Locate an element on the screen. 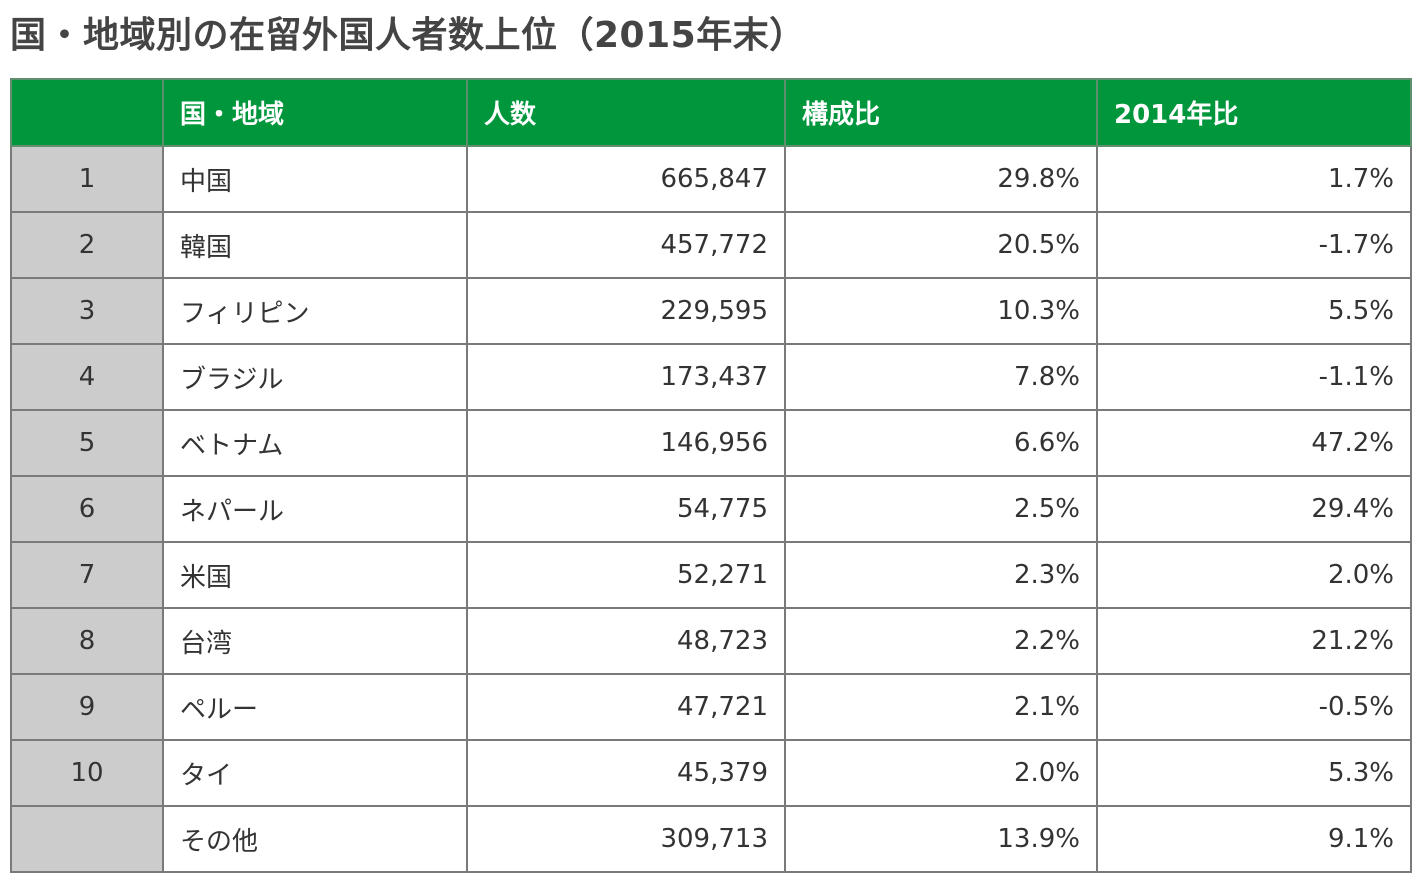 The width and height of the screenshot is (1424, 878). country-cell: ベトナム is located at coordinates (315, 443).